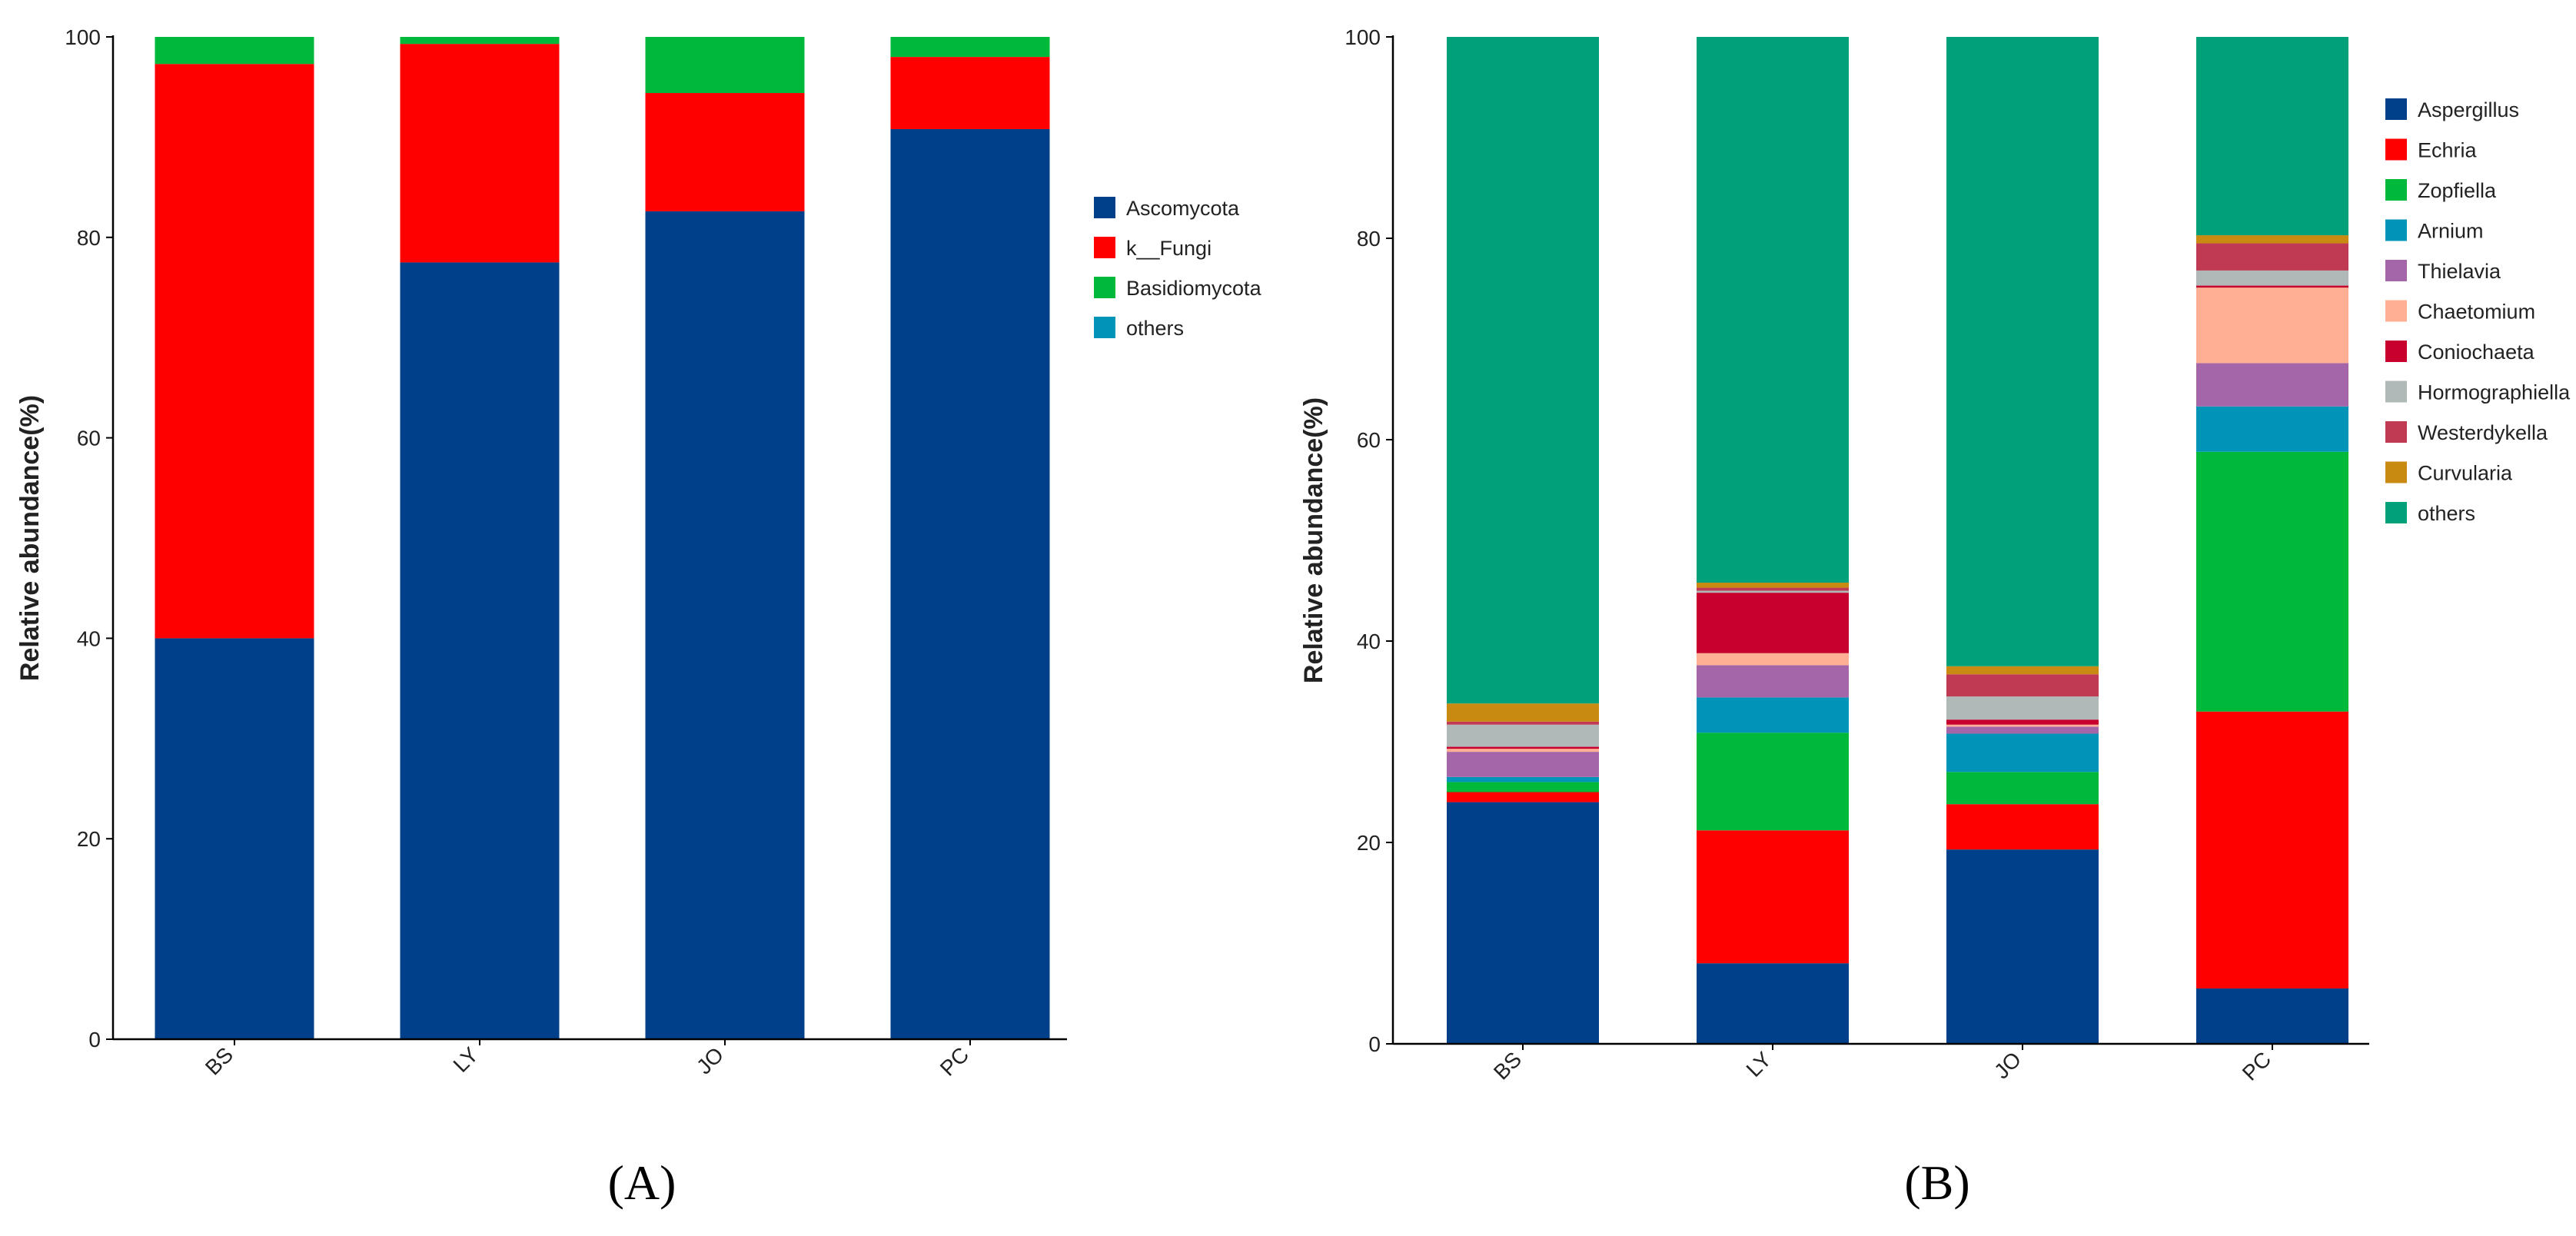  What do you see at coordinates (2022, 827) in the screenshot?
I see `bar-segment-echria-jo` at bounding box center [2022, 827].